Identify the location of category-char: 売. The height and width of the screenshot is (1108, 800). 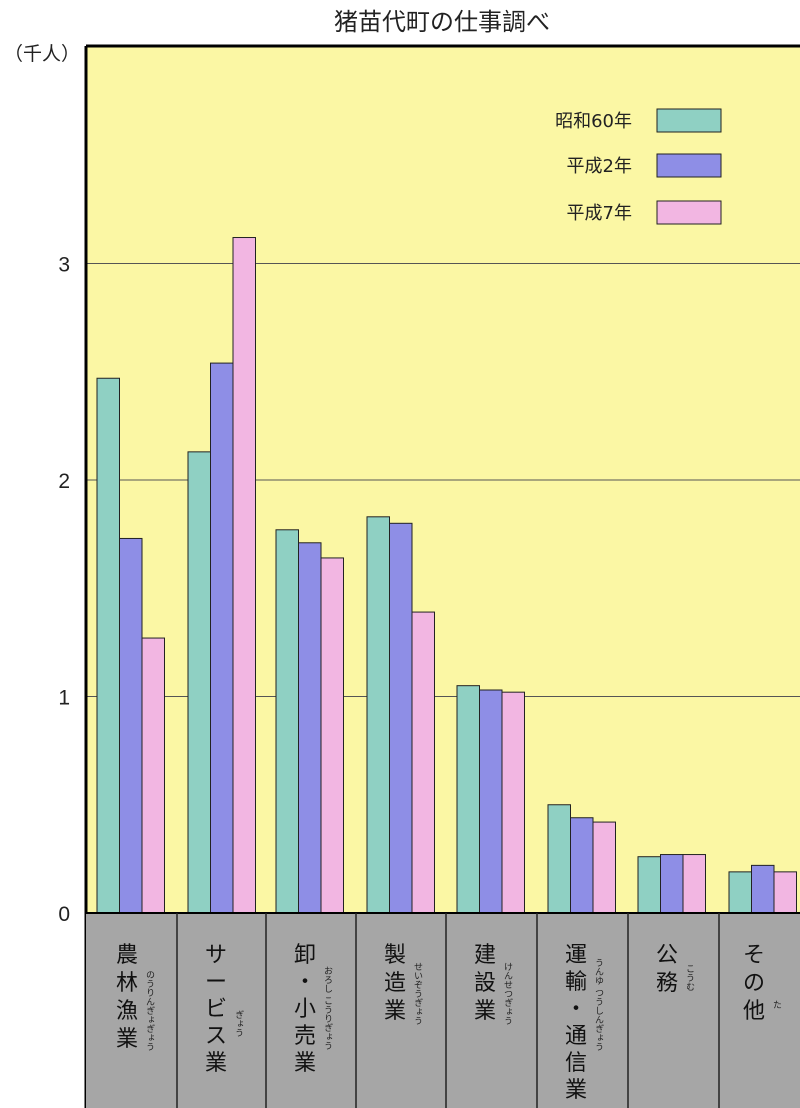
(305, 1036).